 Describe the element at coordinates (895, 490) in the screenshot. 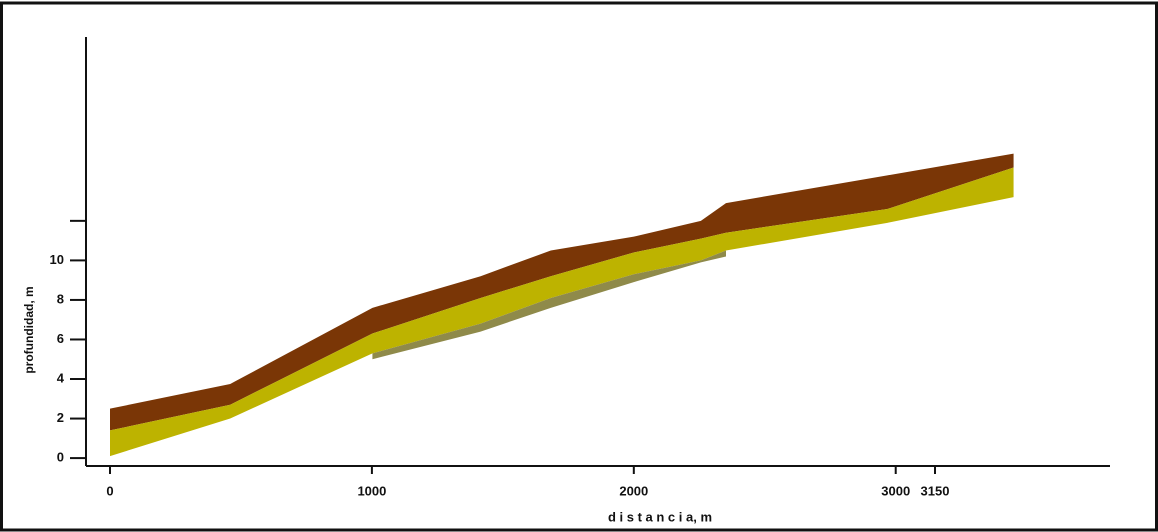

I see `x-tick-label: 3000` at that location.